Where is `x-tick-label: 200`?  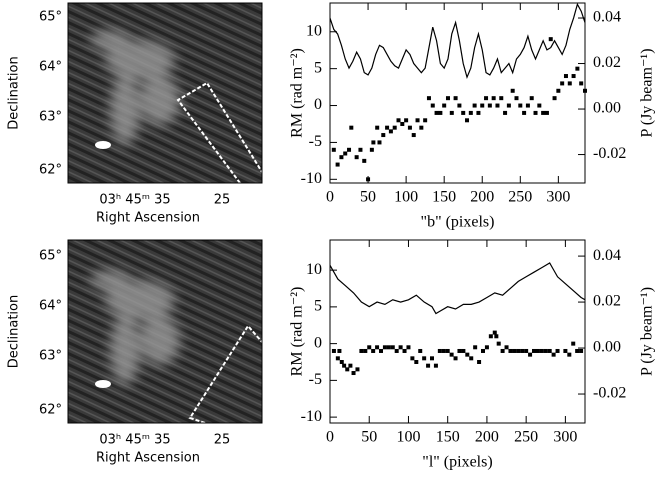
x-tick-label: 200 is located at coordinates (487, 437).